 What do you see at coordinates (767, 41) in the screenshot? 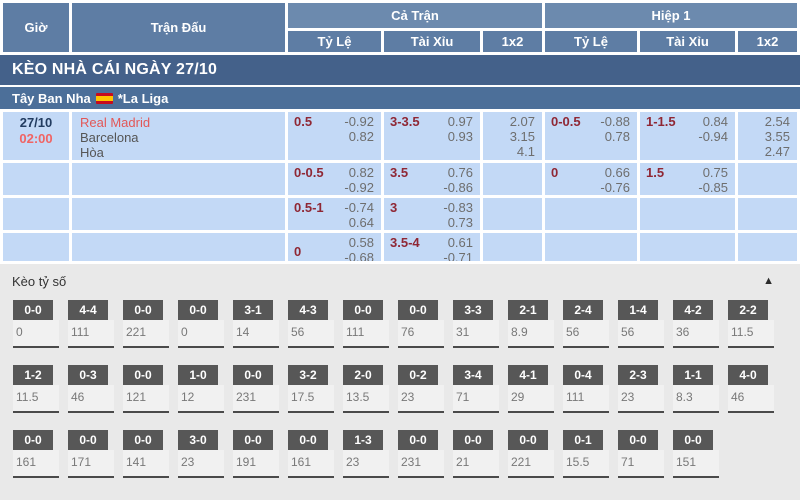
I see `column-header-half-1x2: 1x2` at bounding box center [767, 41].